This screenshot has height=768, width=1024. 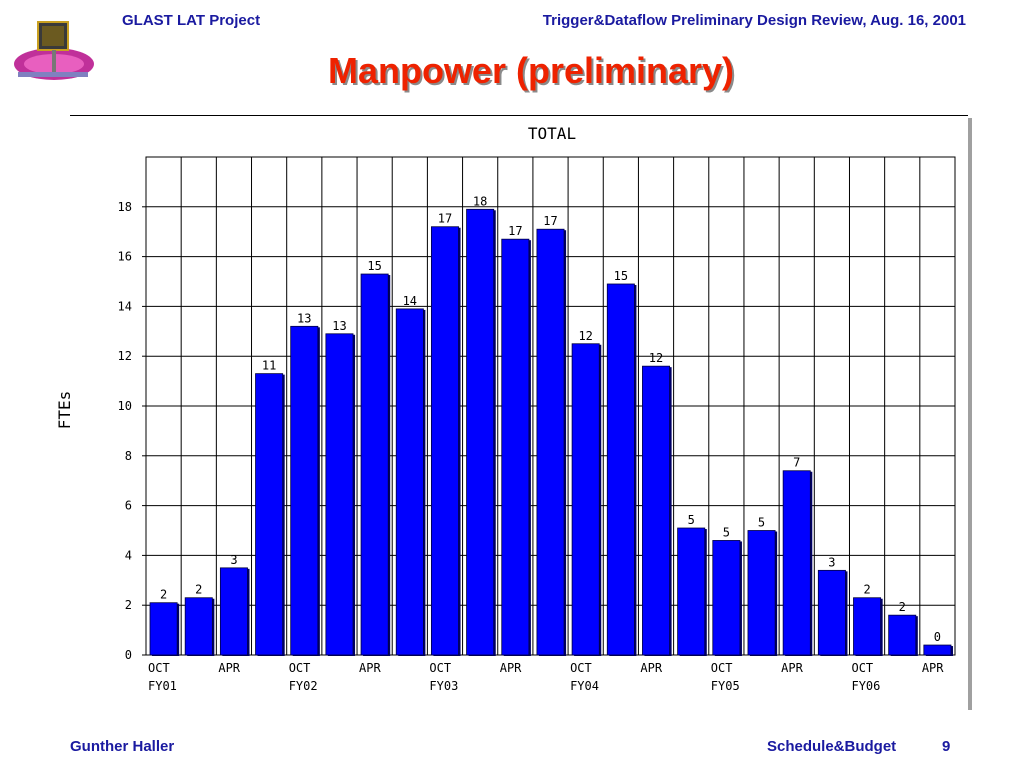 I want to click on chart-title: TOTAL, so click(x=552, y=133).